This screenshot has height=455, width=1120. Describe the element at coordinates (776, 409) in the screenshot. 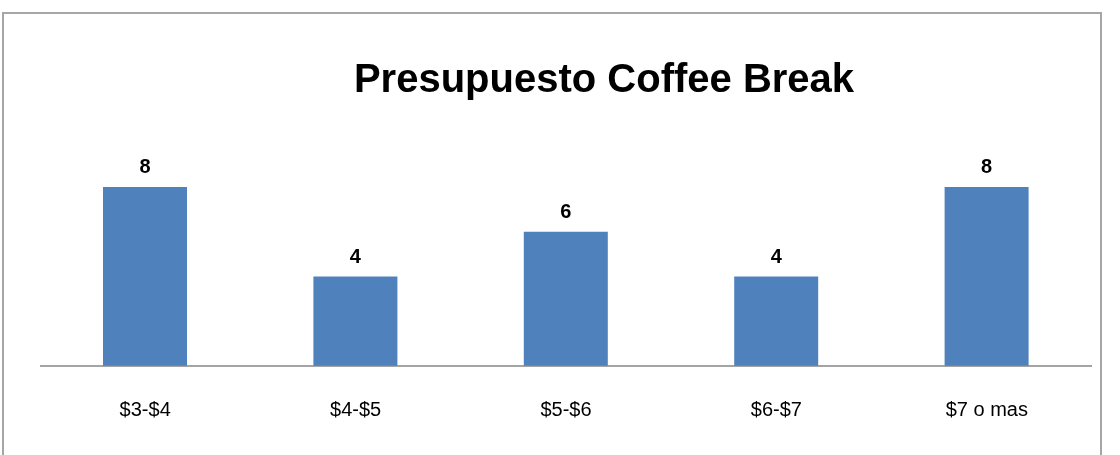

I see `x-tick-label: $6-$7` at that location.